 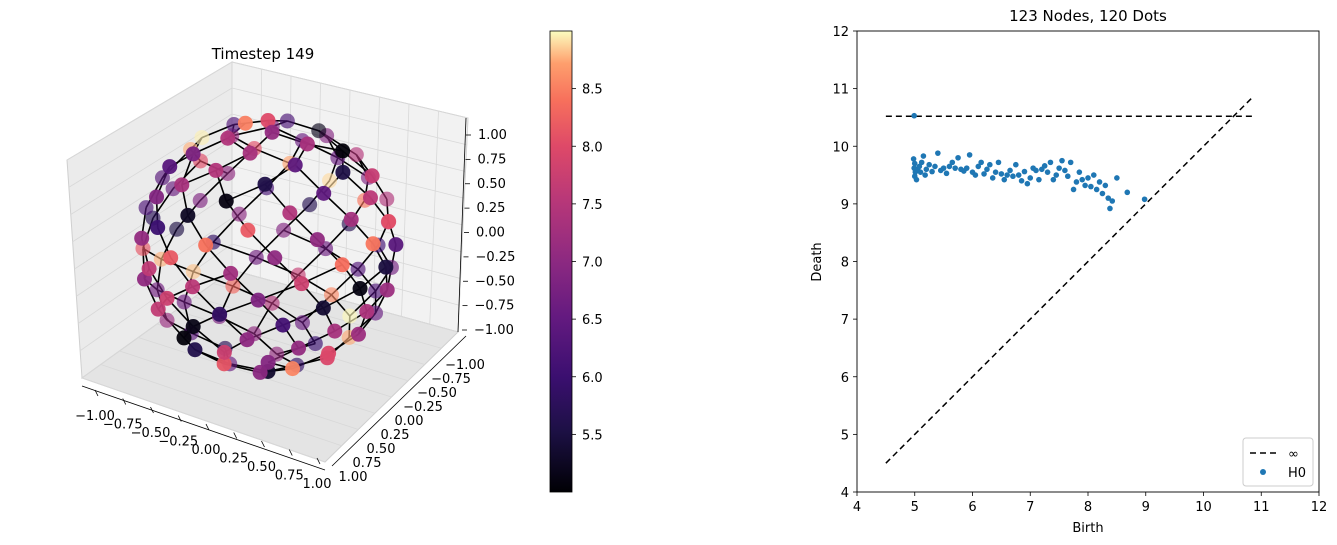 What do you see at coordinates (496, 257) in the screenshot?
I see `z-tick-label: −0.25` at bounding box center [496, 257].